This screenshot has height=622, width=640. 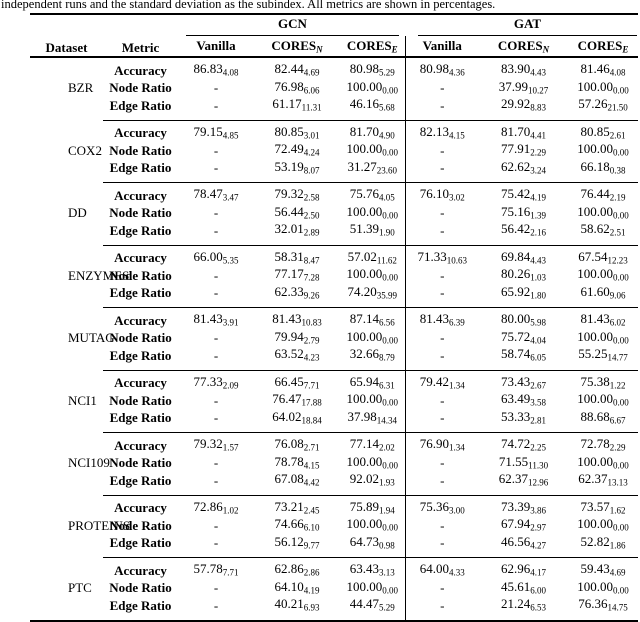 I want to click on stddev-subscript: 2.89, so click(x=311, y=232).